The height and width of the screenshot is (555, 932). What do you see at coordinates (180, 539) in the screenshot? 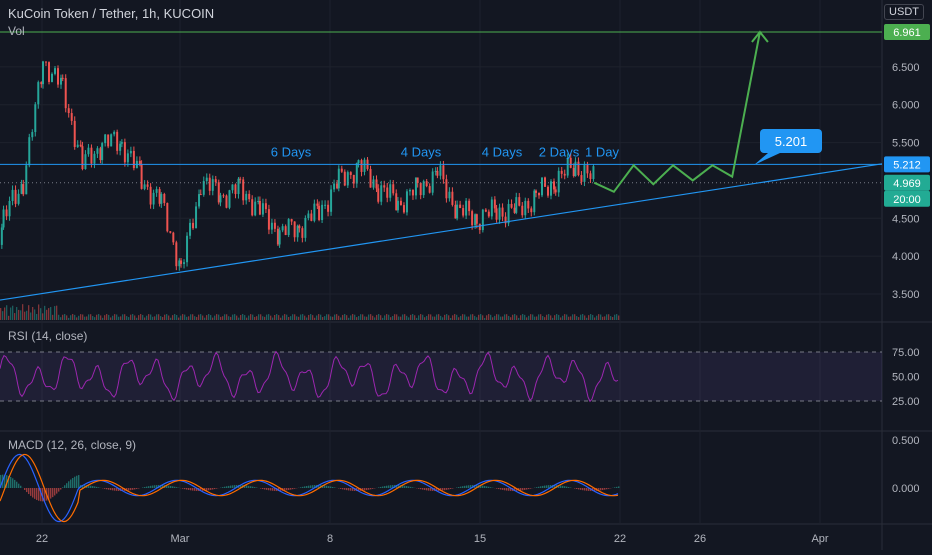
I see `time-axis-label: Mar` at bounding box center [180, 539].